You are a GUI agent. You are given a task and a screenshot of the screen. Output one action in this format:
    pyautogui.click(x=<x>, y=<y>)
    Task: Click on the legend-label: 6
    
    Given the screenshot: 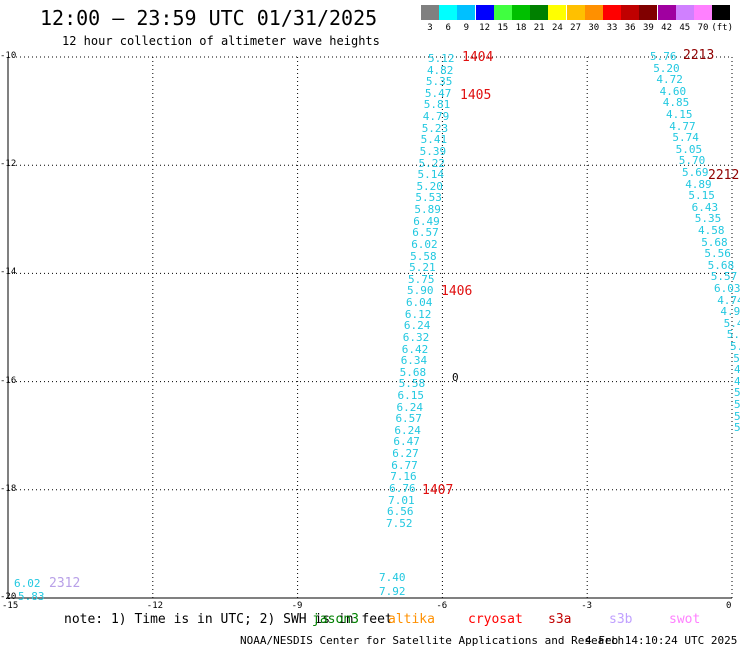 What is the action you would take?
    pyautogui.click(x=448, y=28)
    